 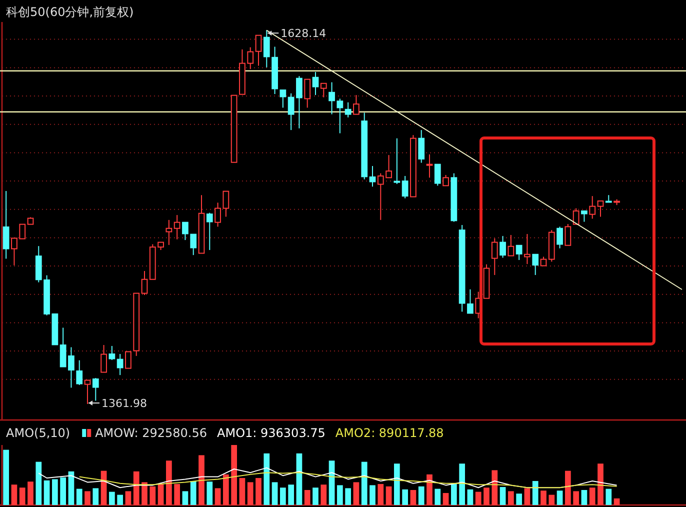 I want to click on legend-label: AMOW: 292580.56, so click(x=151, y=433).